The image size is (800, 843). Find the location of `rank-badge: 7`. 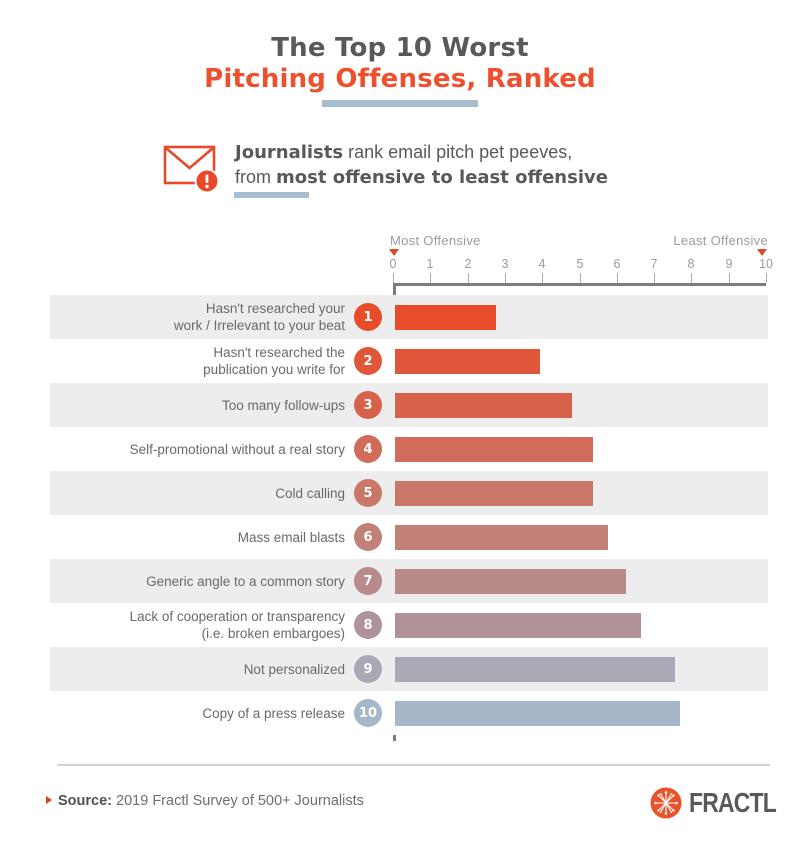

rank-badge: 7 is located at coordinates (368, 581).